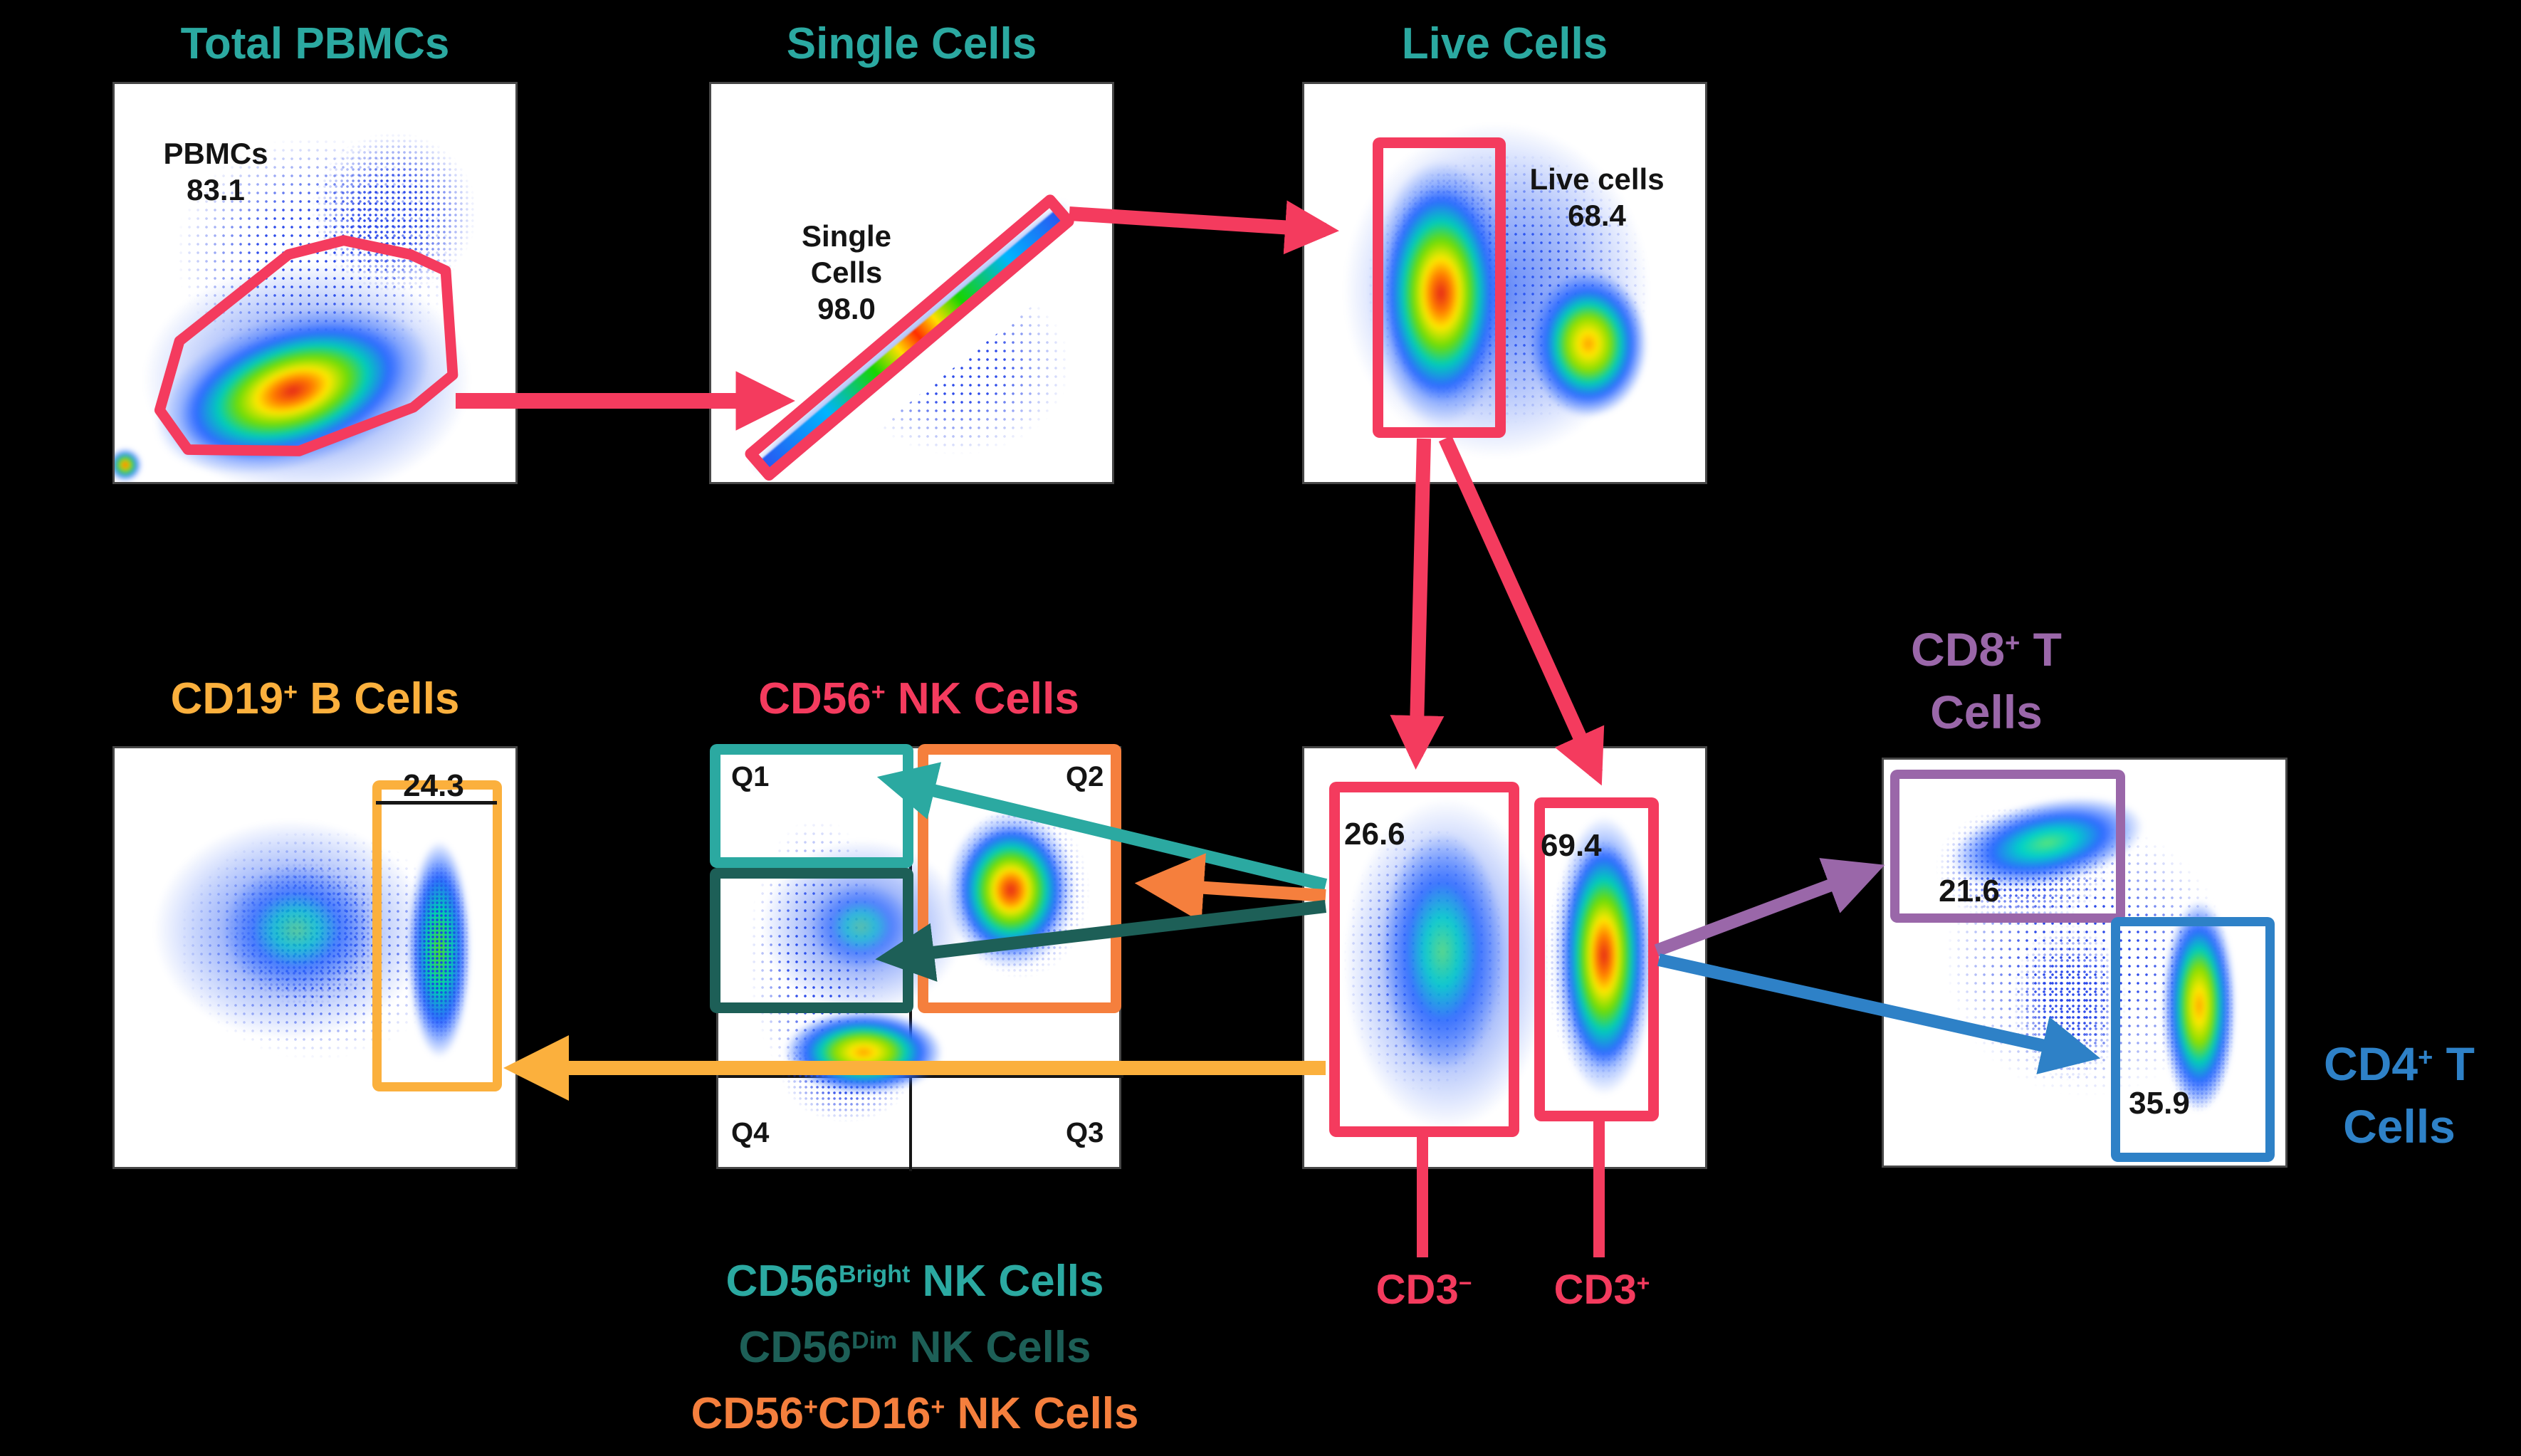  What do you see at coordinates (1423, 1290) in the screenshot?
I see `label-cd3-negative: CD3−` at bounding box center [1423, 1290].